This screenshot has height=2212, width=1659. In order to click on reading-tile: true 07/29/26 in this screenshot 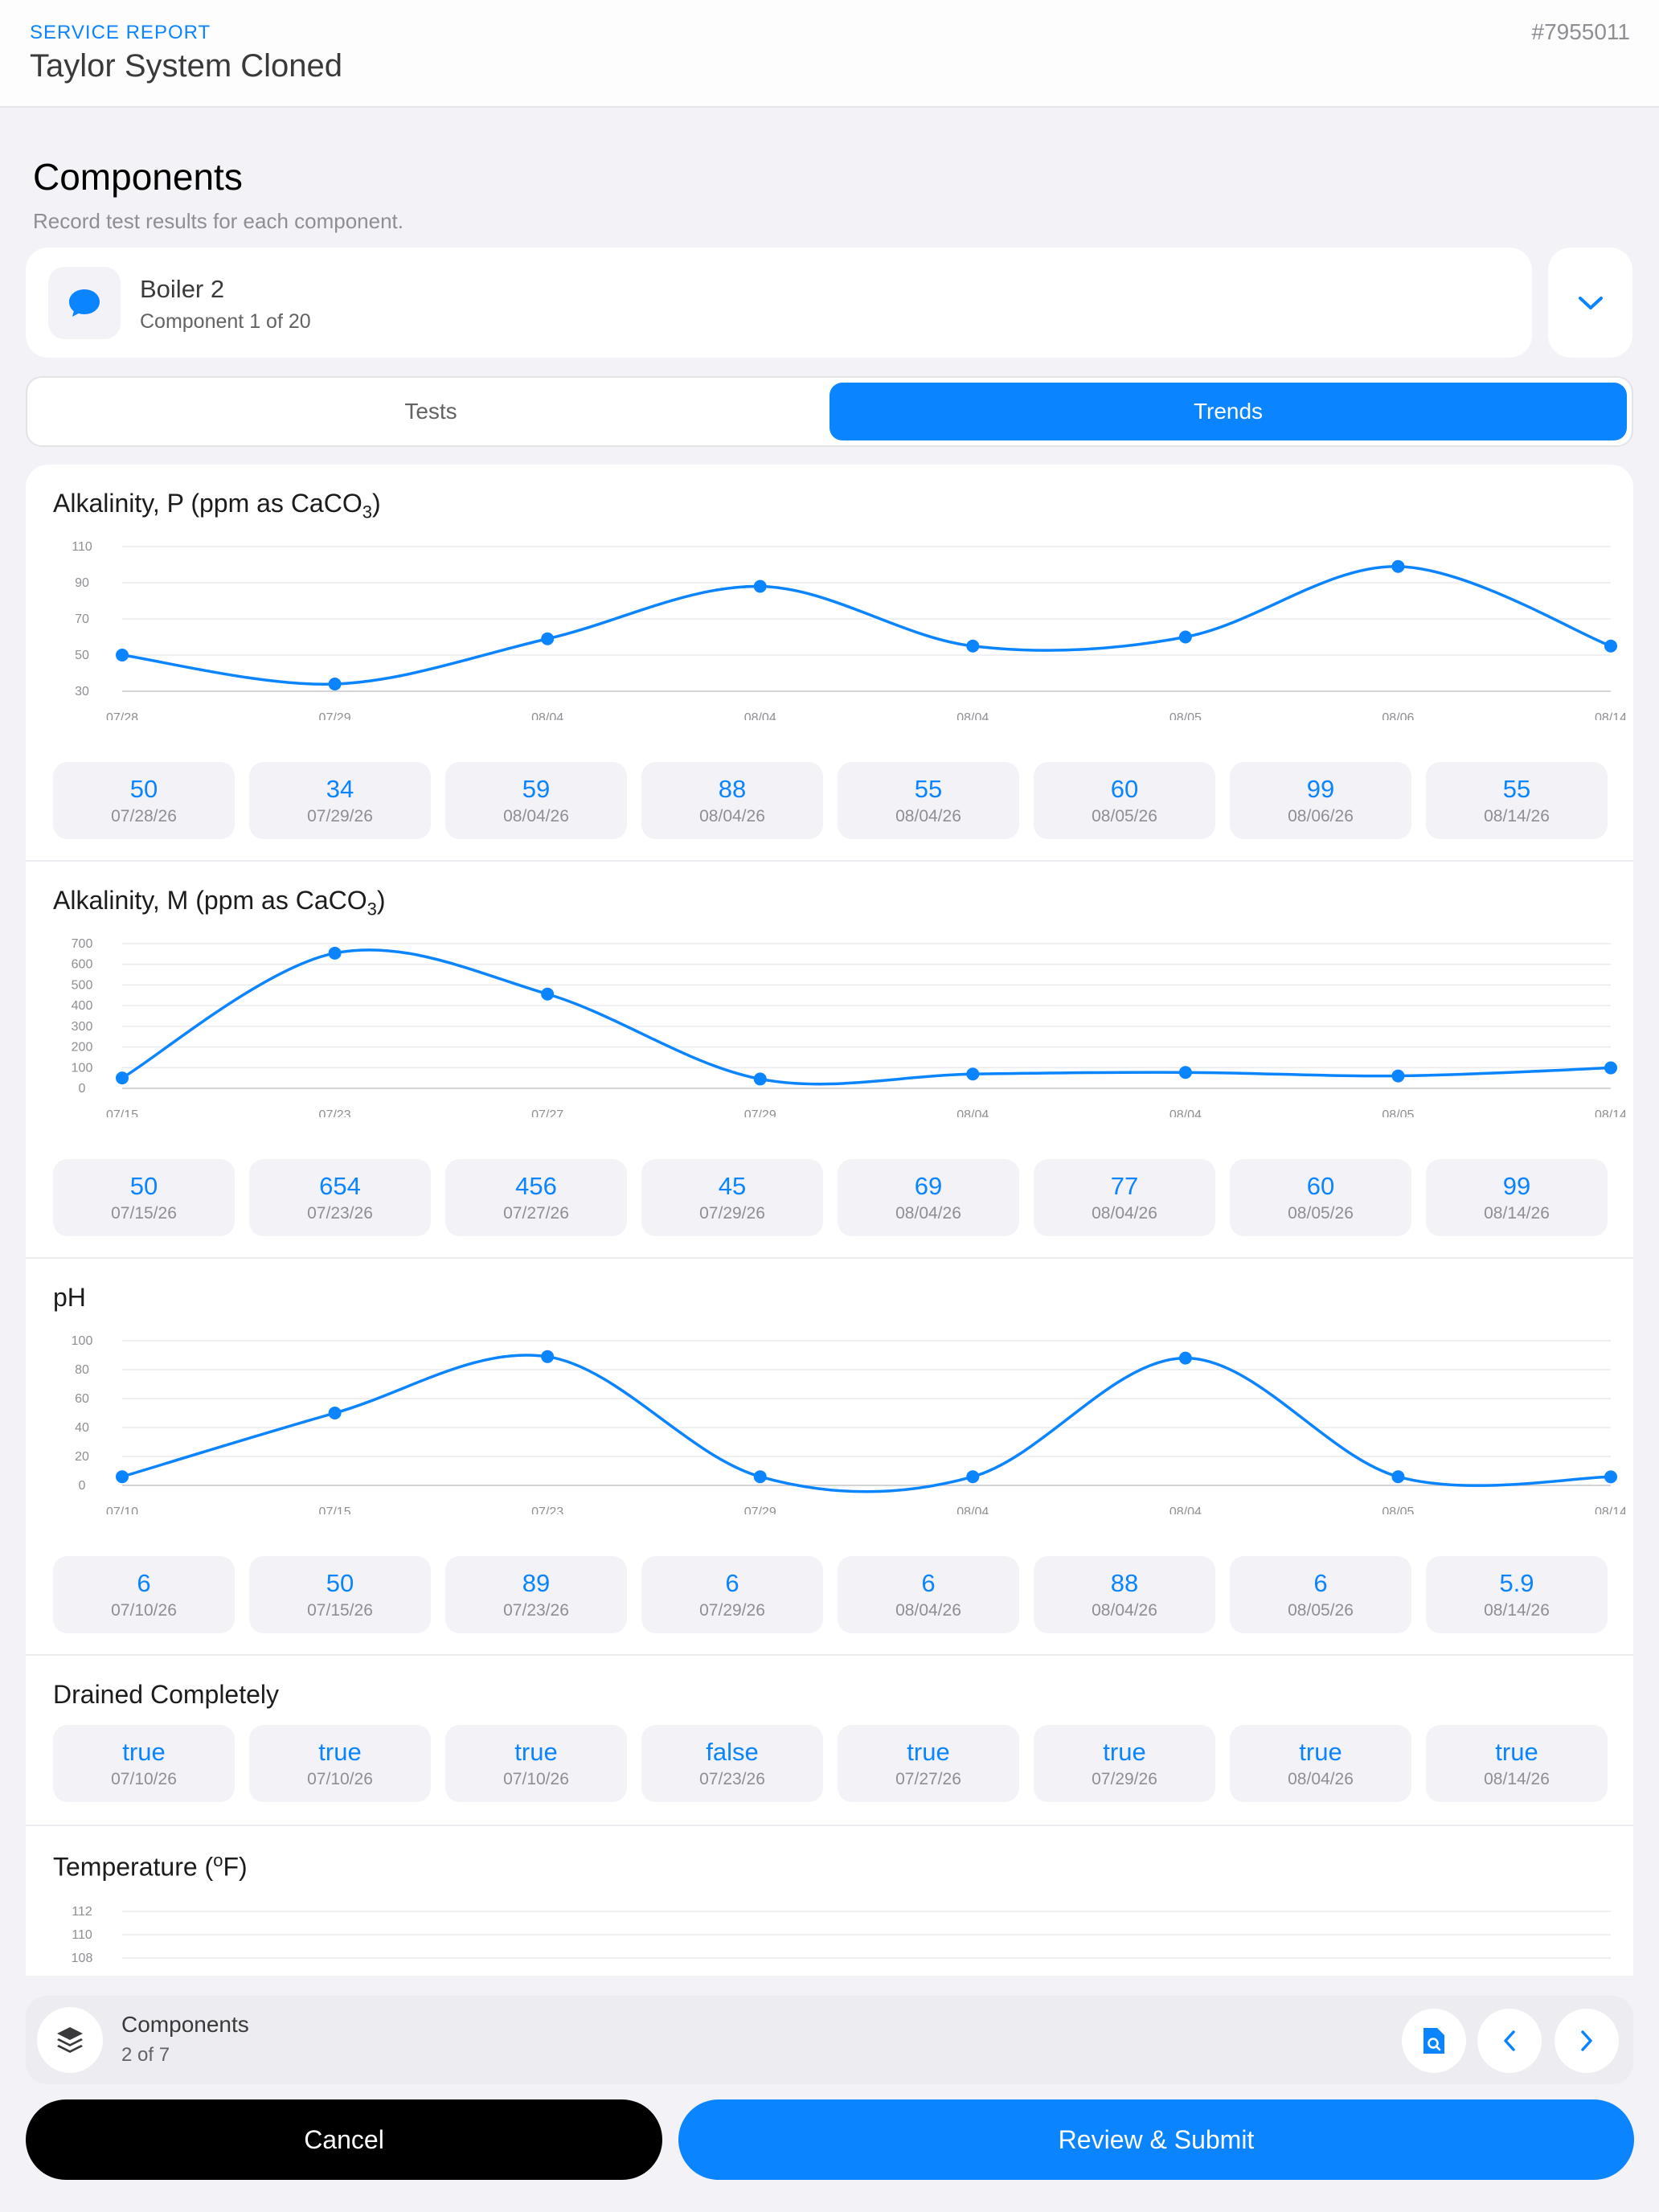, I will do `click(1124, 1763)`.